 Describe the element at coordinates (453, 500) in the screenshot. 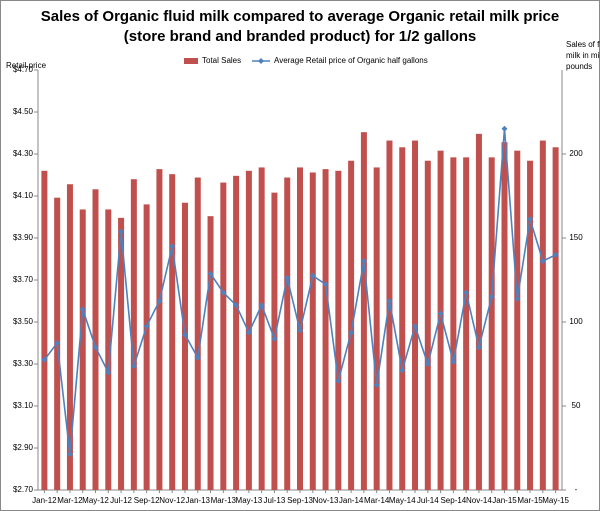

I see `x-tick-label: Sep-14` at that location.